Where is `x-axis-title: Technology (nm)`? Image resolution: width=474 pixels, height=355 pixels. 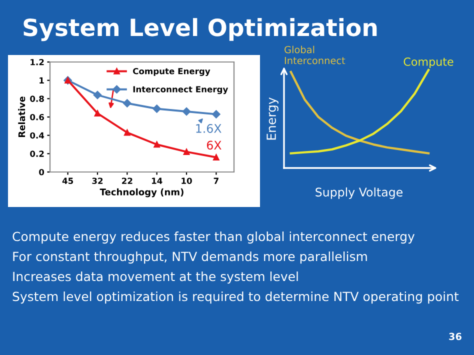
x-axis-title: Technology (nm) is located at coordinates (142, 193).